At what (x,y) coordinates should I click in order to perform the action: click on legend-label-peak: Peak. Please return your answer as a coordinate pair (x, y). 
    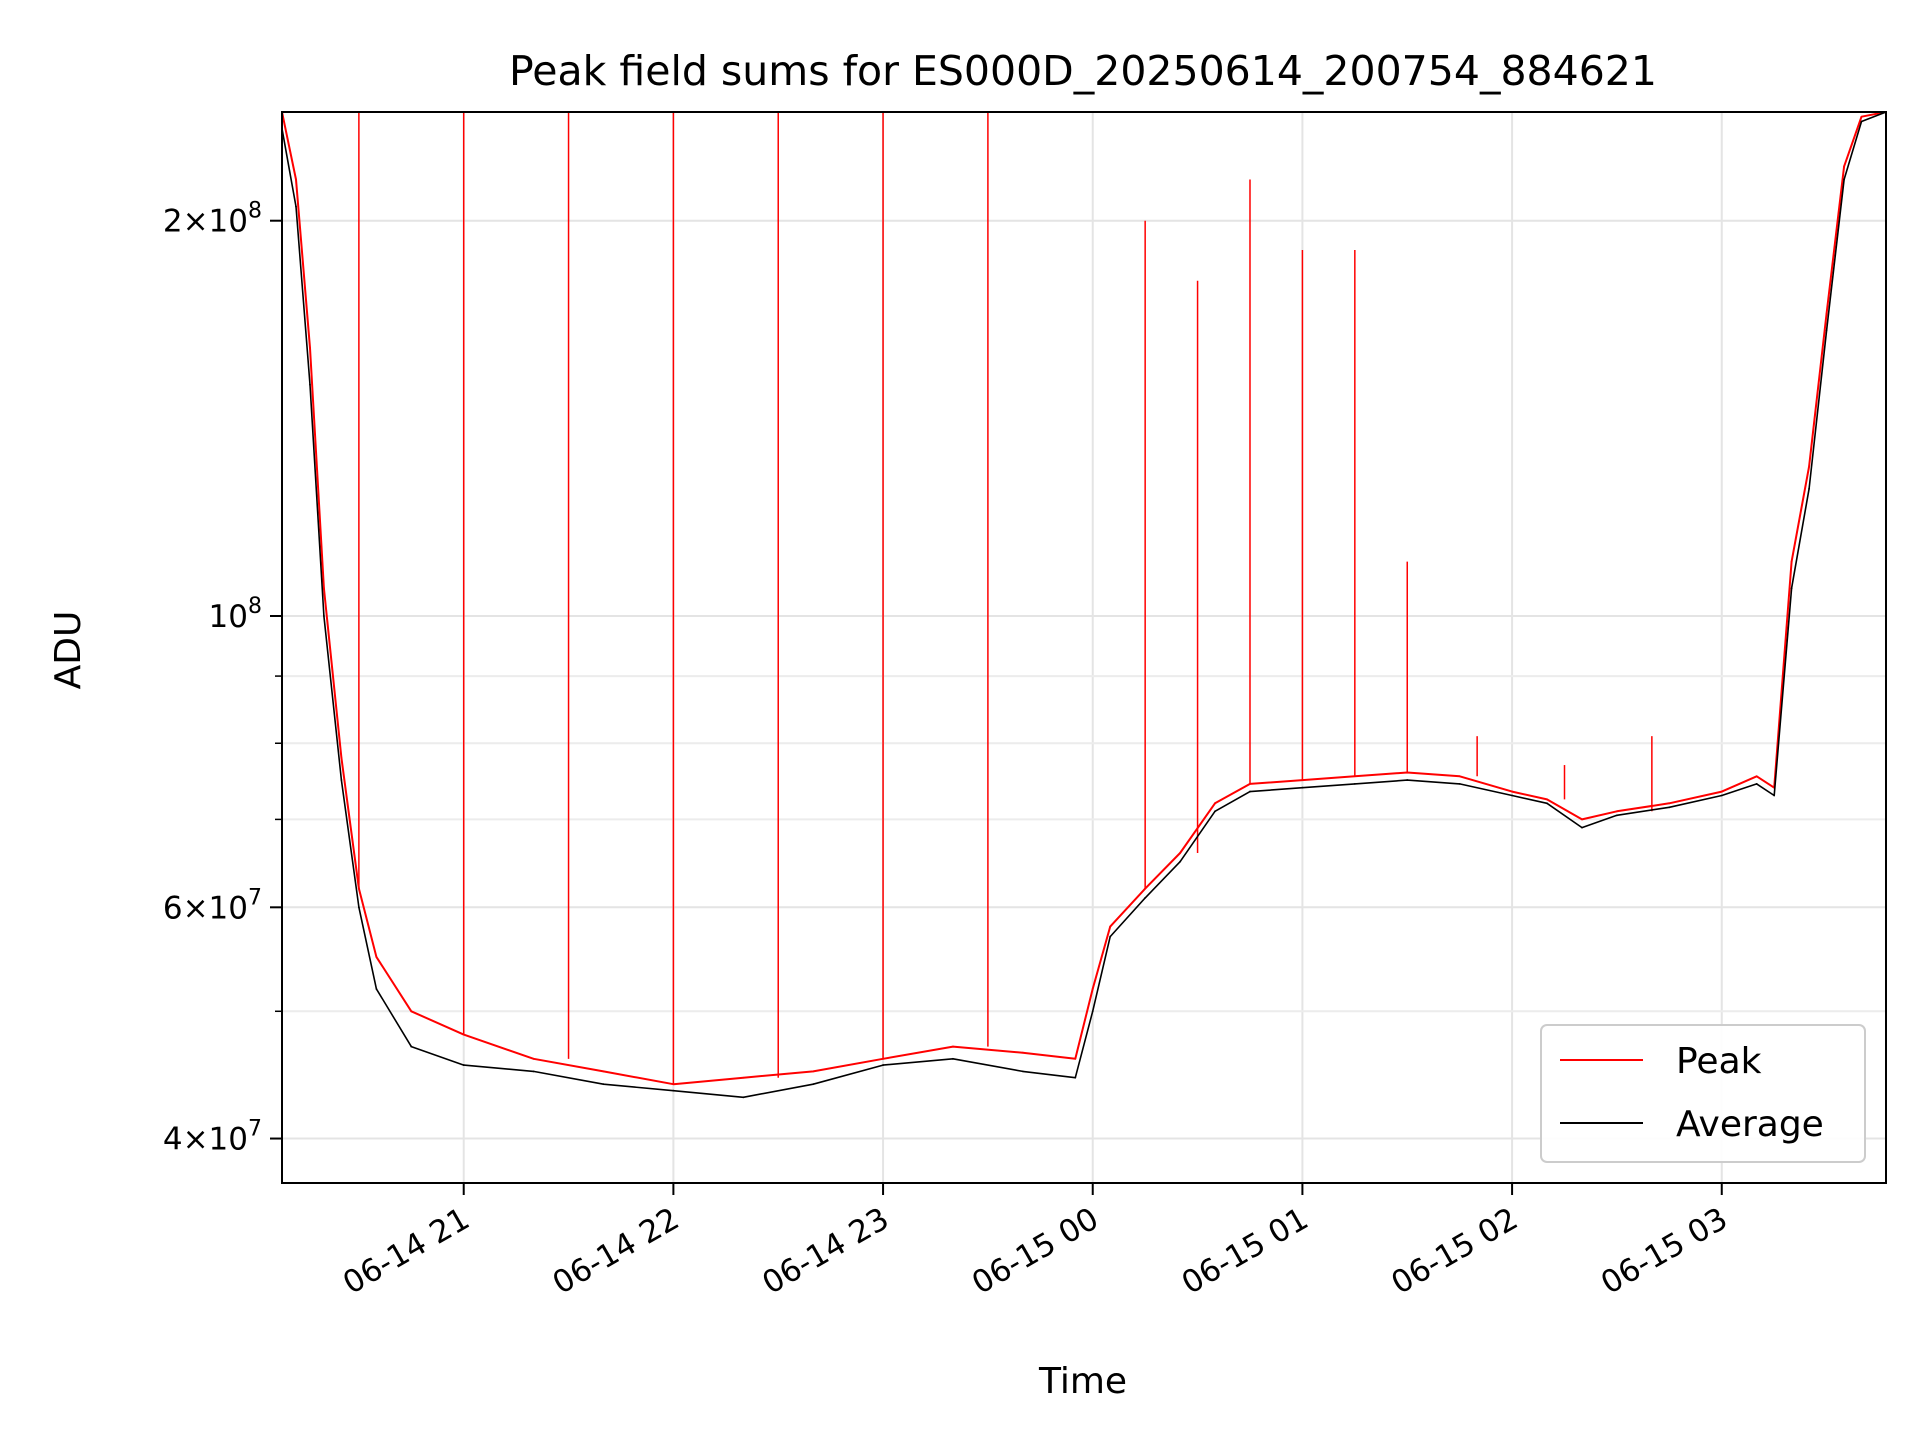
    Looking at the image, I should click on (1719, 1061).